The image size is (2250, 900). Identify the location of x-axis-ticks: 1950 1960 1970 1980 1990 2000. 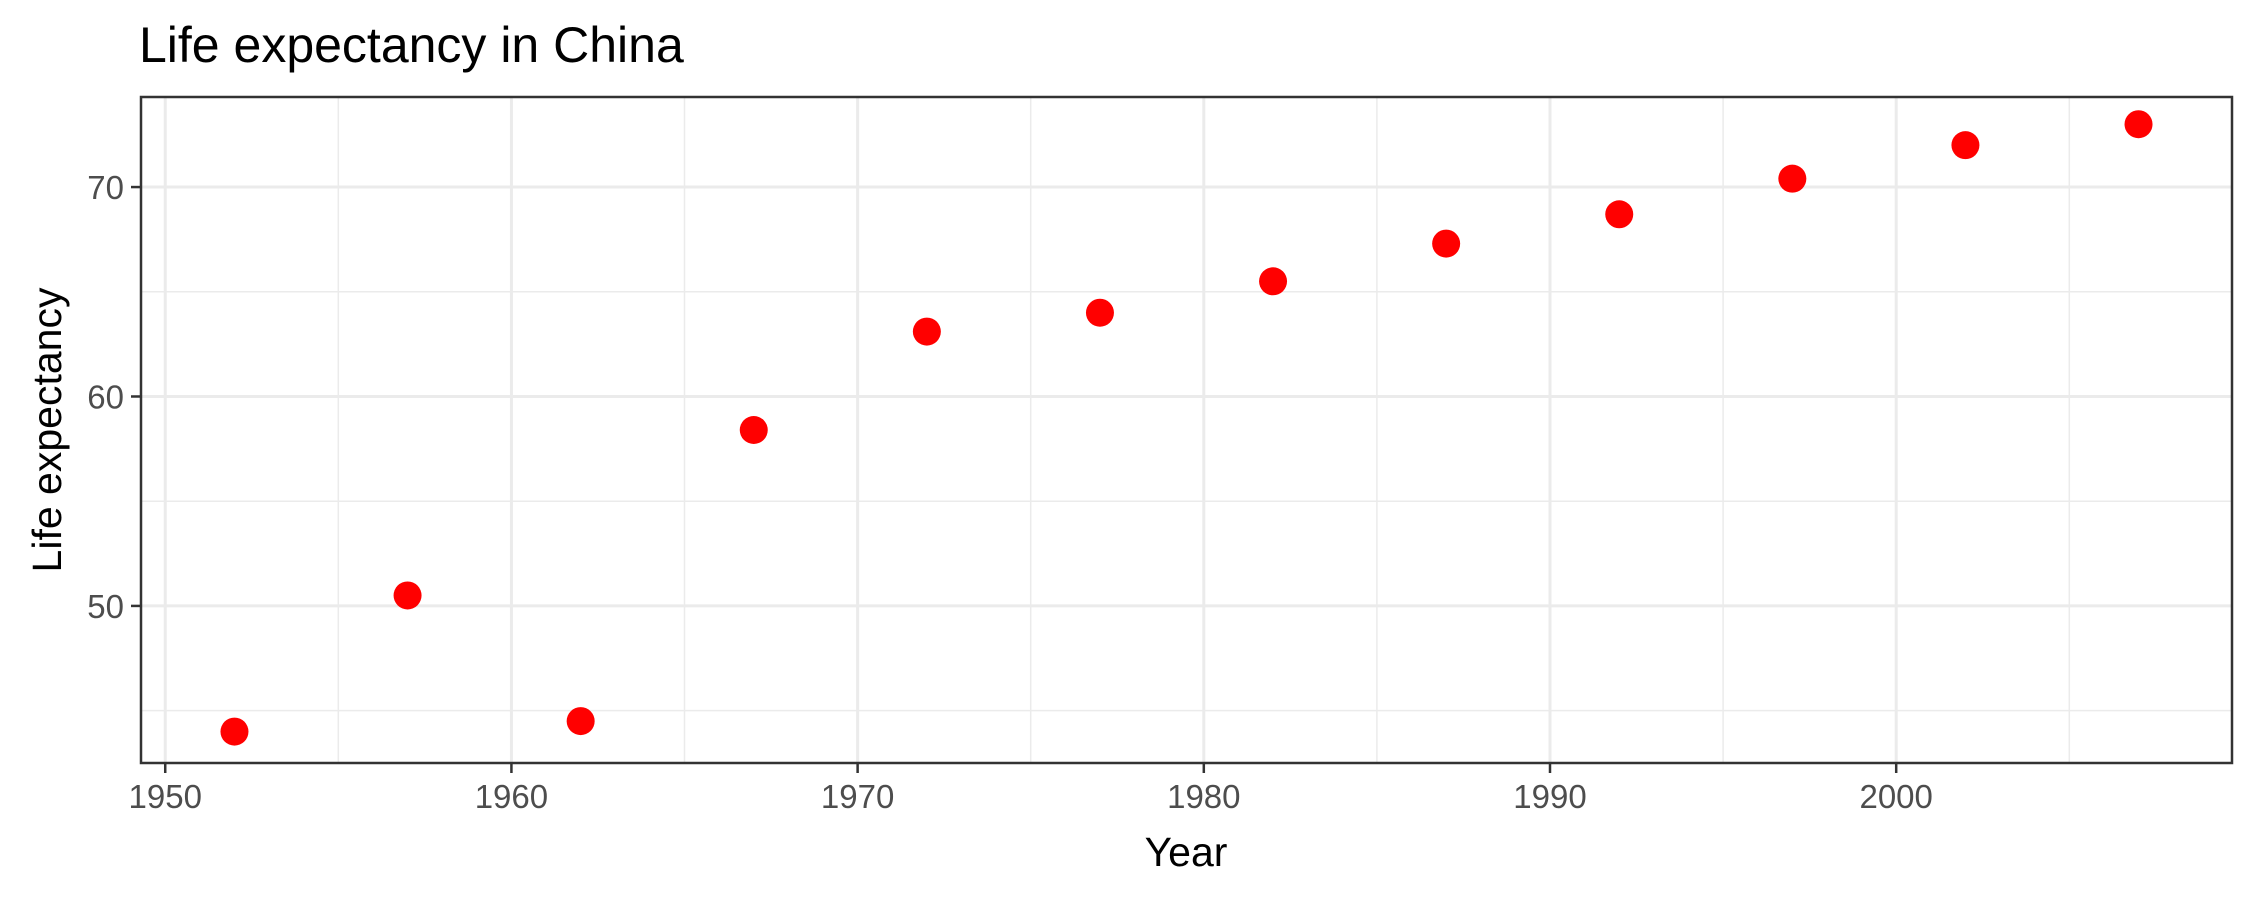
(1031, 789).